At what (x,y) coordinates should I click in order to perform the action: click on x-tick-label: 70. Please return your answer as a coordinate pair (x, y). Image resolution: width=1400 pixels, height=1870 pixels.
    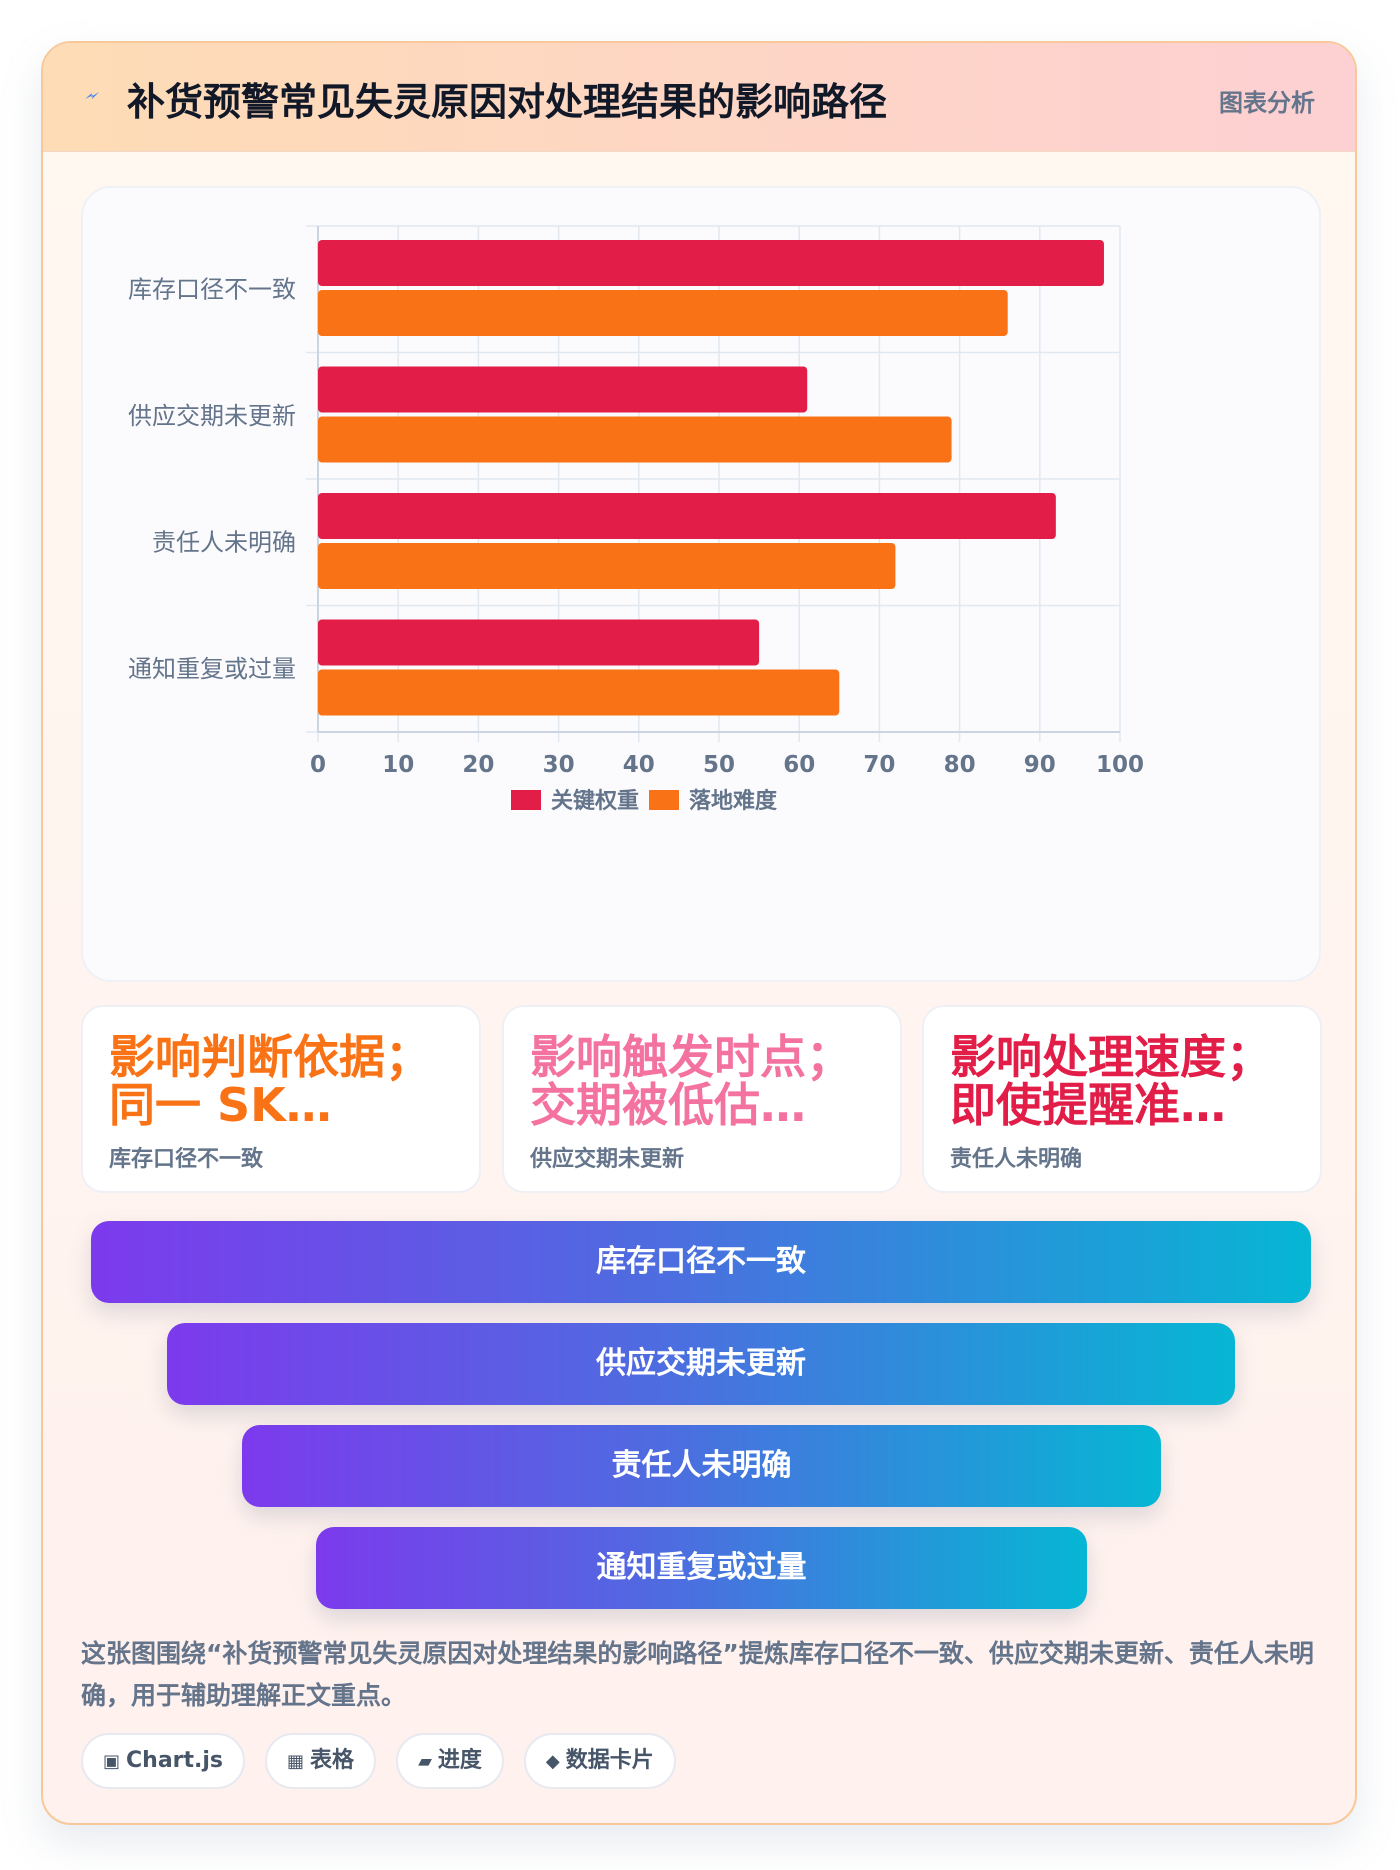
    Looking at the image, I should click on (879, 765).